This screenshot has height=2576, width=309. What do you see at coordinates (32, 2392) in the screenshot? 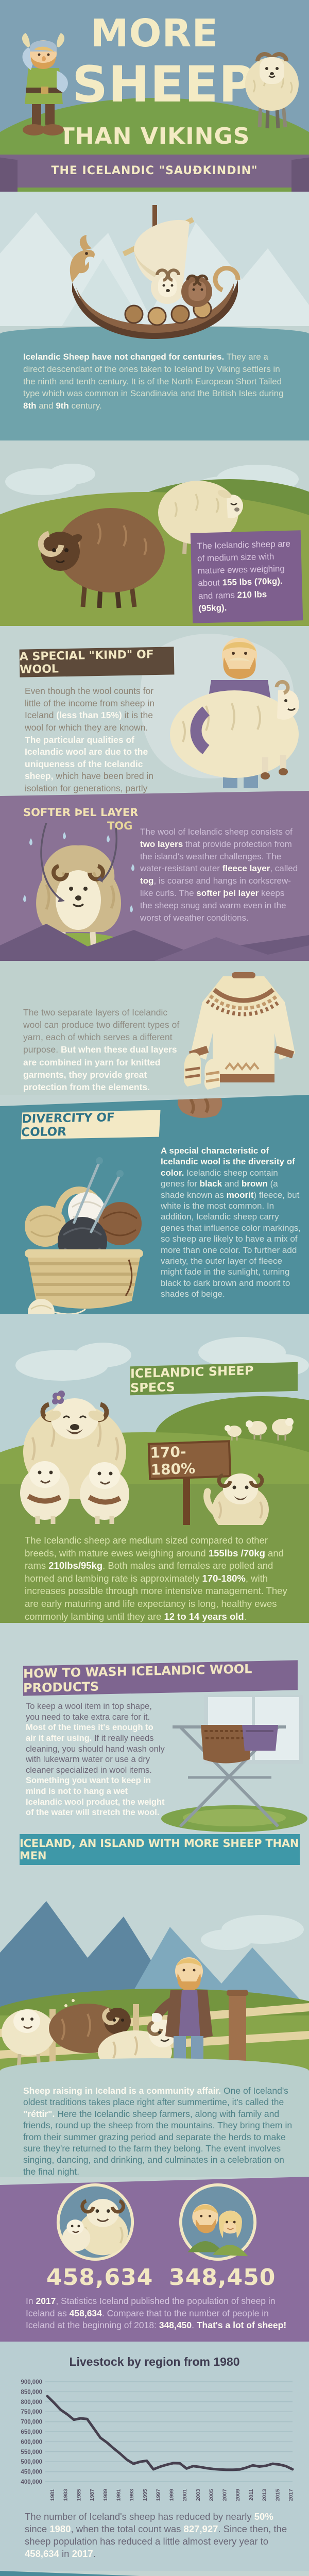
I see `svg-text: 850,000` at bounding box center [32, 2392].